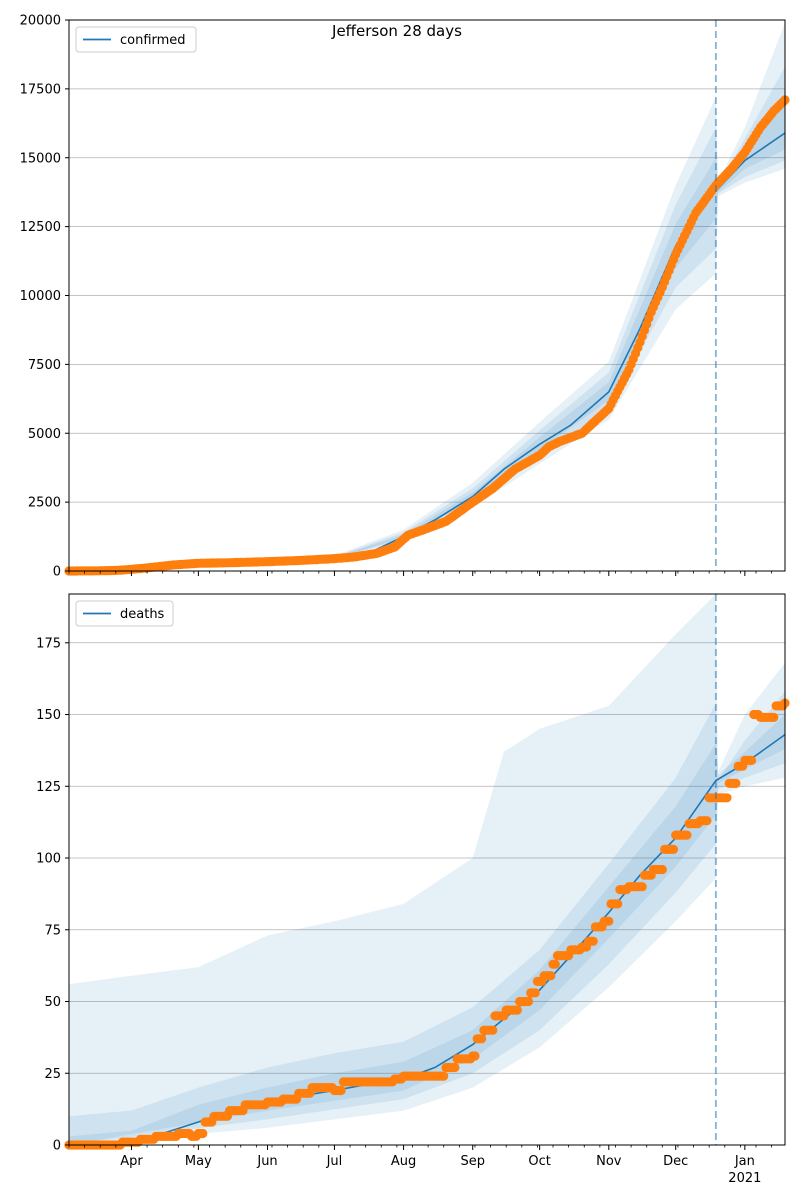  I want to click on y-tick-label: 100, so click(48, 859).